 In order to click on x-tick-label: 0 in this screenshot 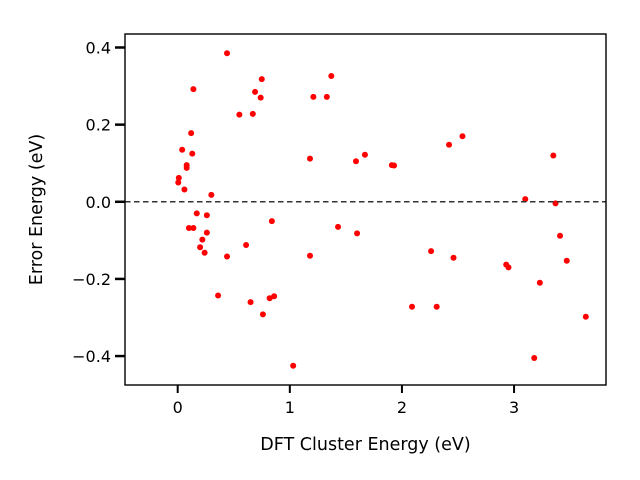, I will do `click(178, 407)`.